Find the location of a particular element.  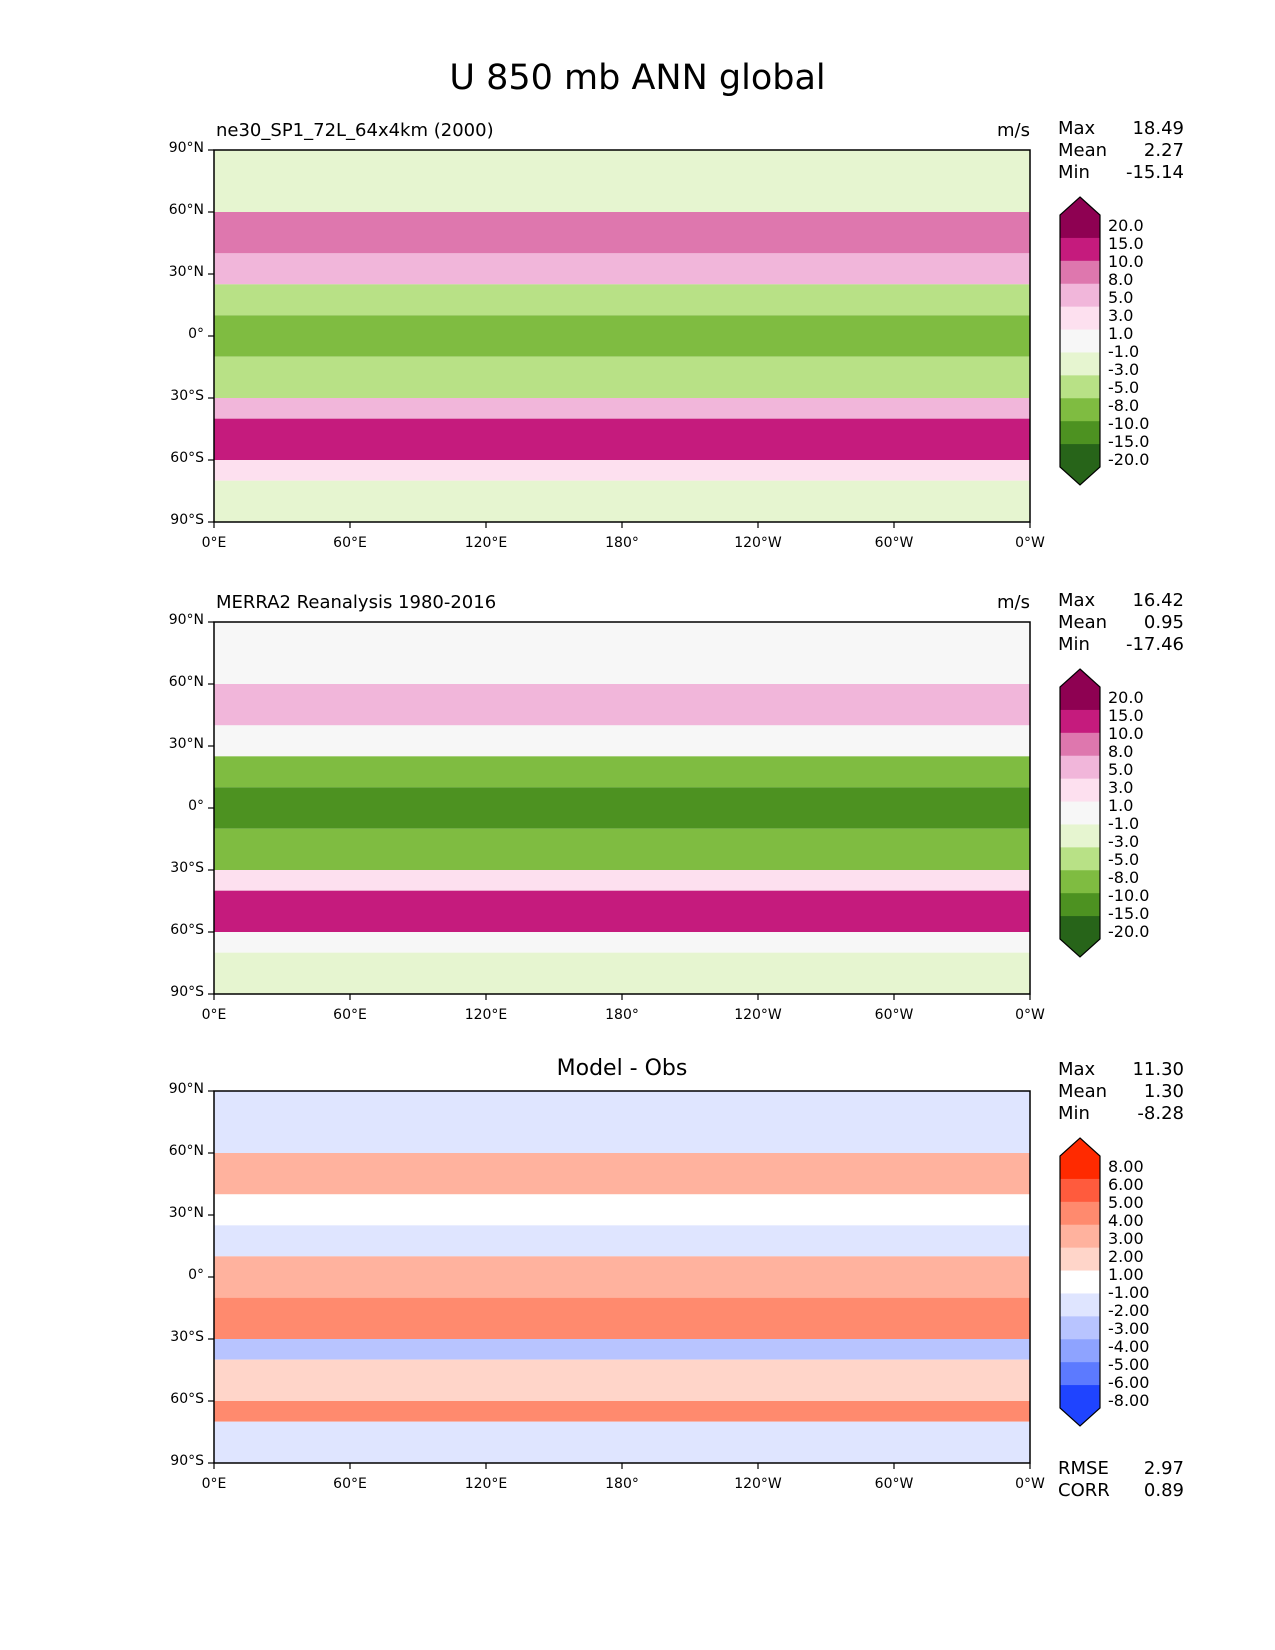

colorbar-tick: 2.00 is located at coordinates (1126, 1256).